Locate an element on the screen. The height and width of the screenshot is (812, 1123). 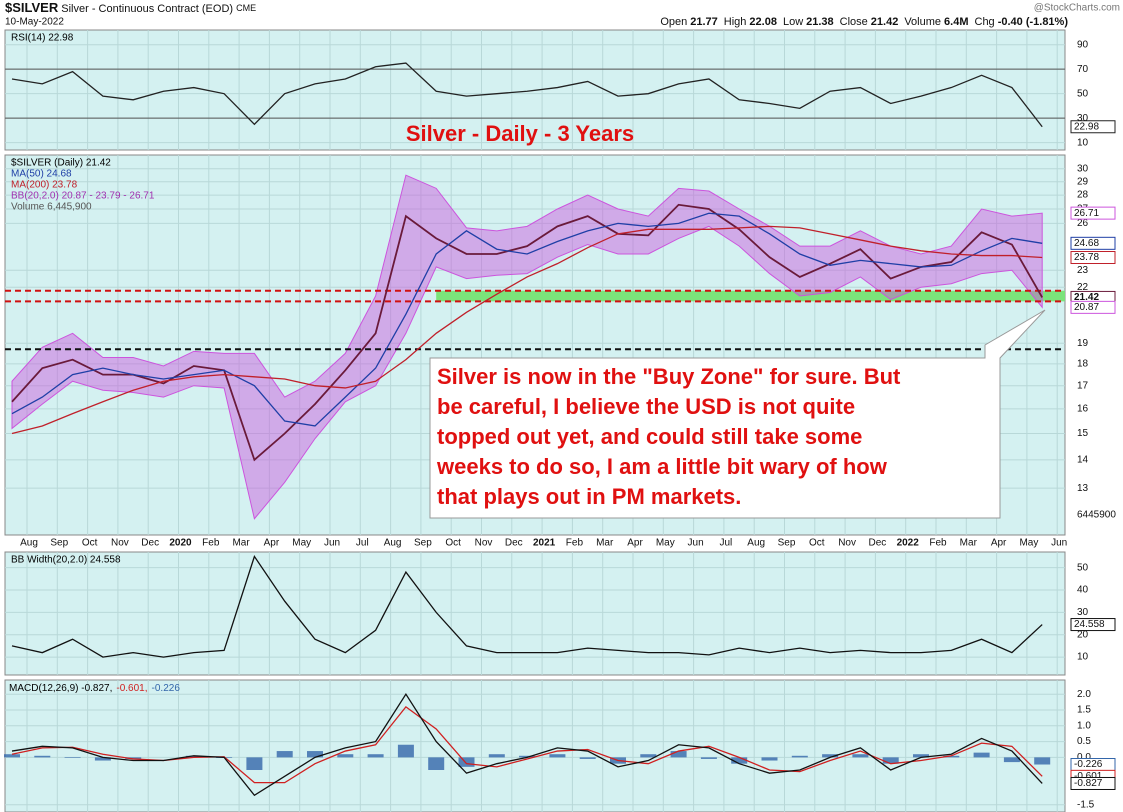
last-value-label: 22.98 is located at coordinates (1093, 127).